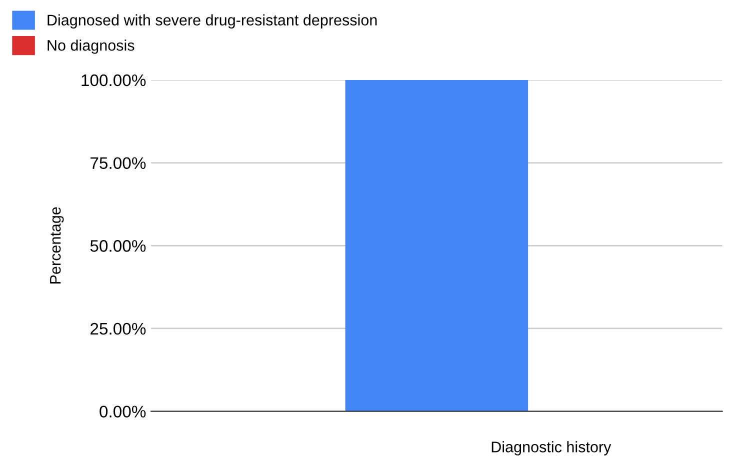  Describe the element at coordinates (123, 412) in the screenshot. I see `y-tick-label: 0.00%` at that location.